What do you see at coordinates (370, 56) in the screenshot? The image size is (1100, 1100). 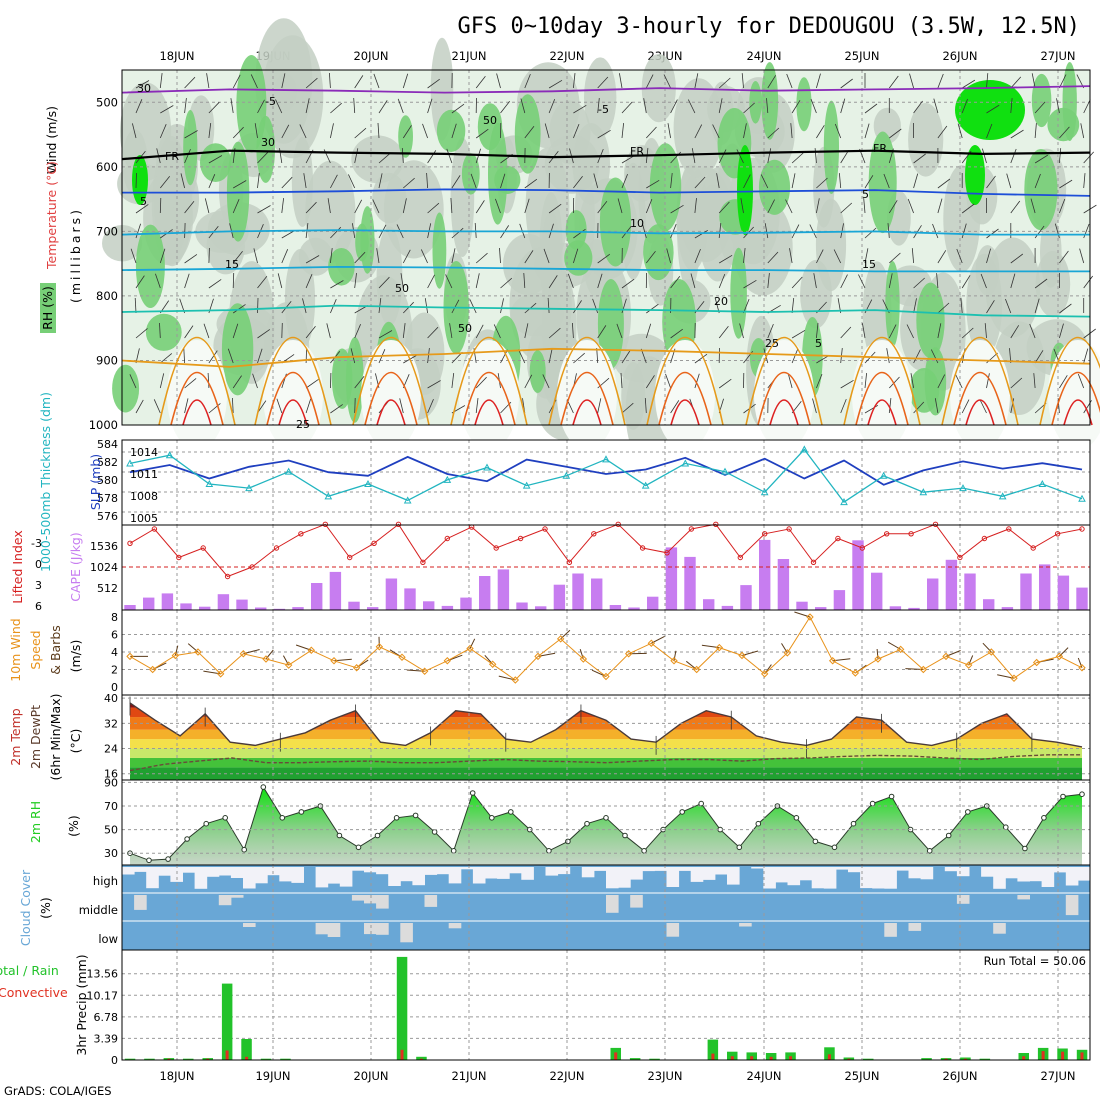 I see `day-label-top: 20JUN` at bounding box center [370, 56].